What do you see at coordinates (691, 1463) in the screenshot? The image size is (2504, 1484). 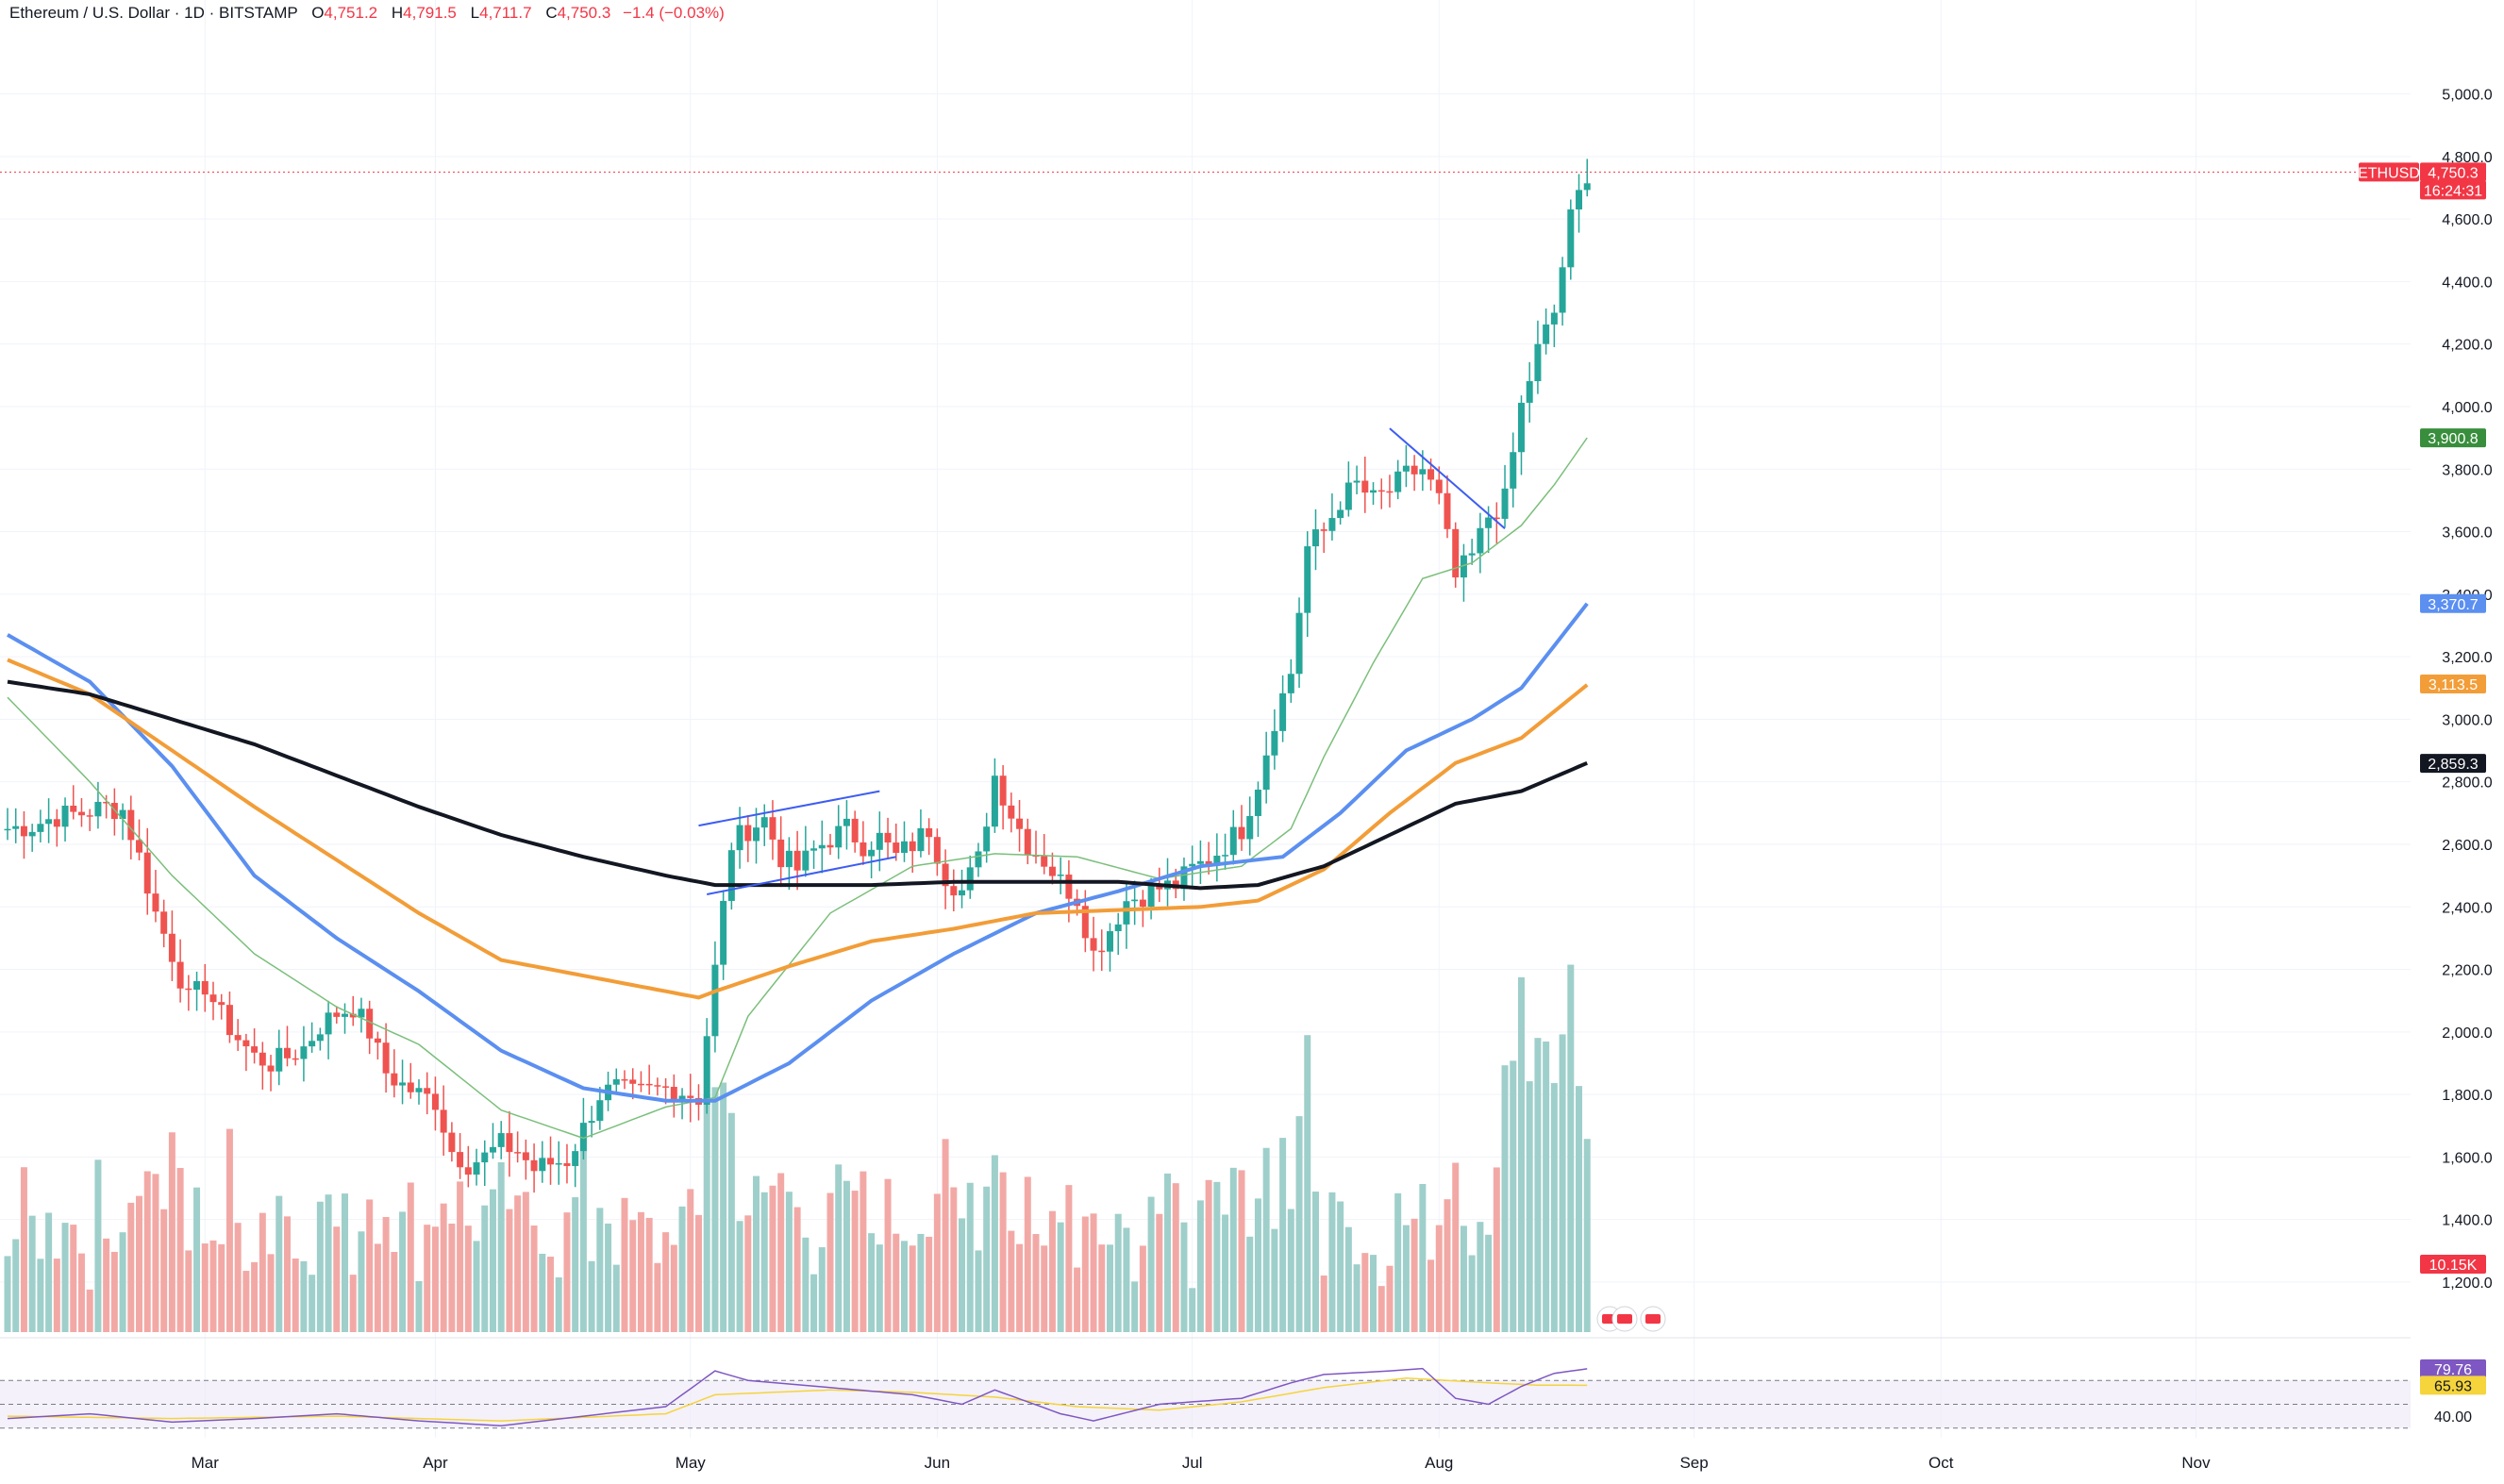 I see `x-tick-label: May` at bounding box center [691, 1463].